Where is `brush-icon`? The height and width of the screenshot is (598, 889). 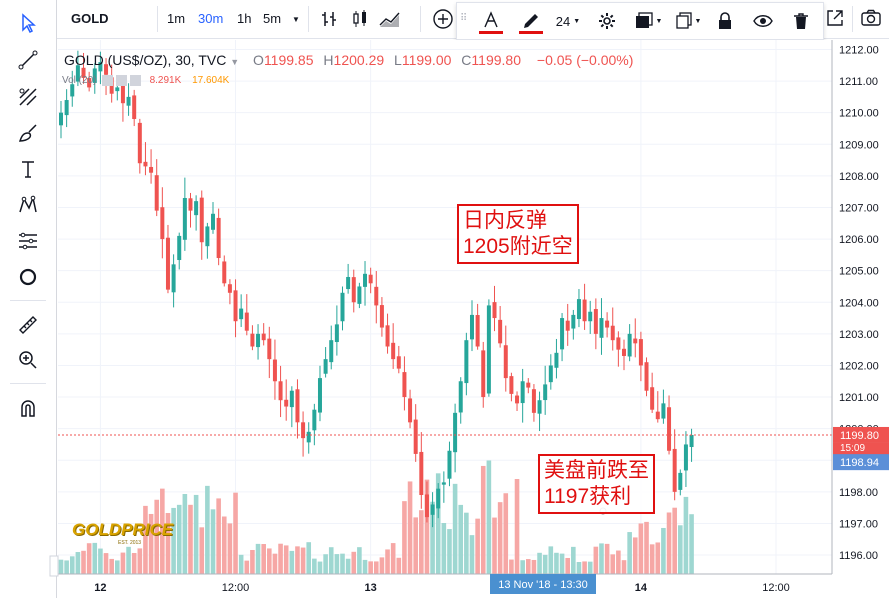 brush-icon is located at coordinates (28, 133).